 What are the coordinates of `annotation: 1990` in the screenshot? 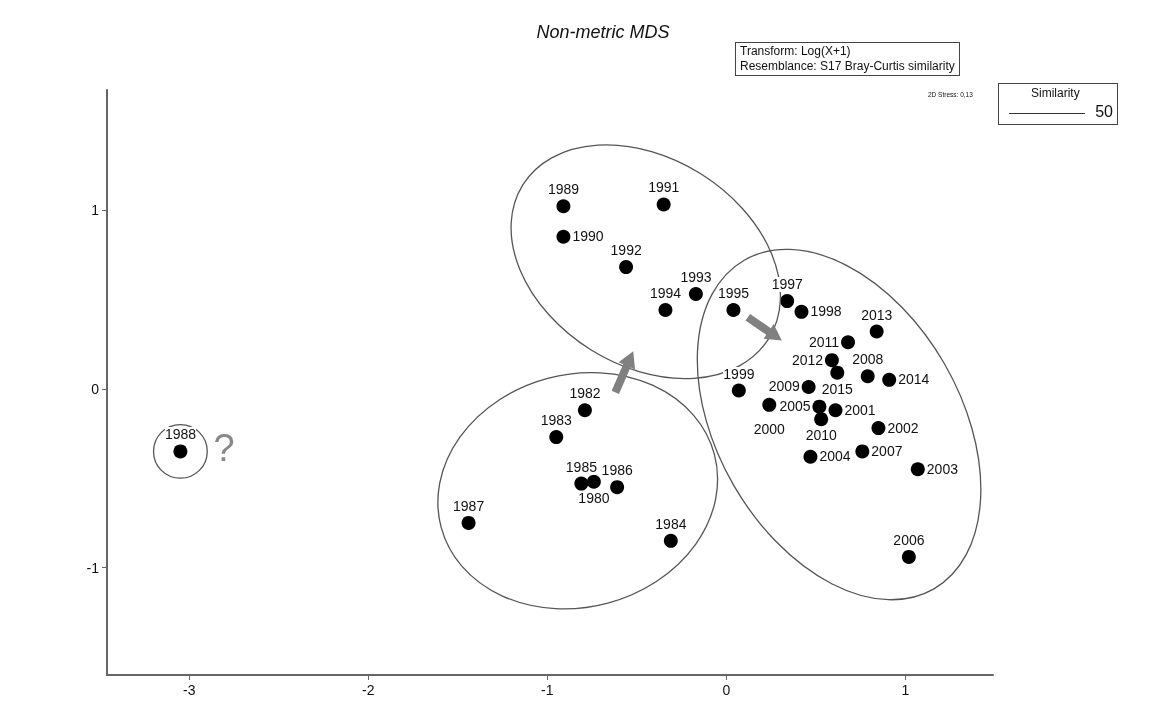 It's located at (588, 236).